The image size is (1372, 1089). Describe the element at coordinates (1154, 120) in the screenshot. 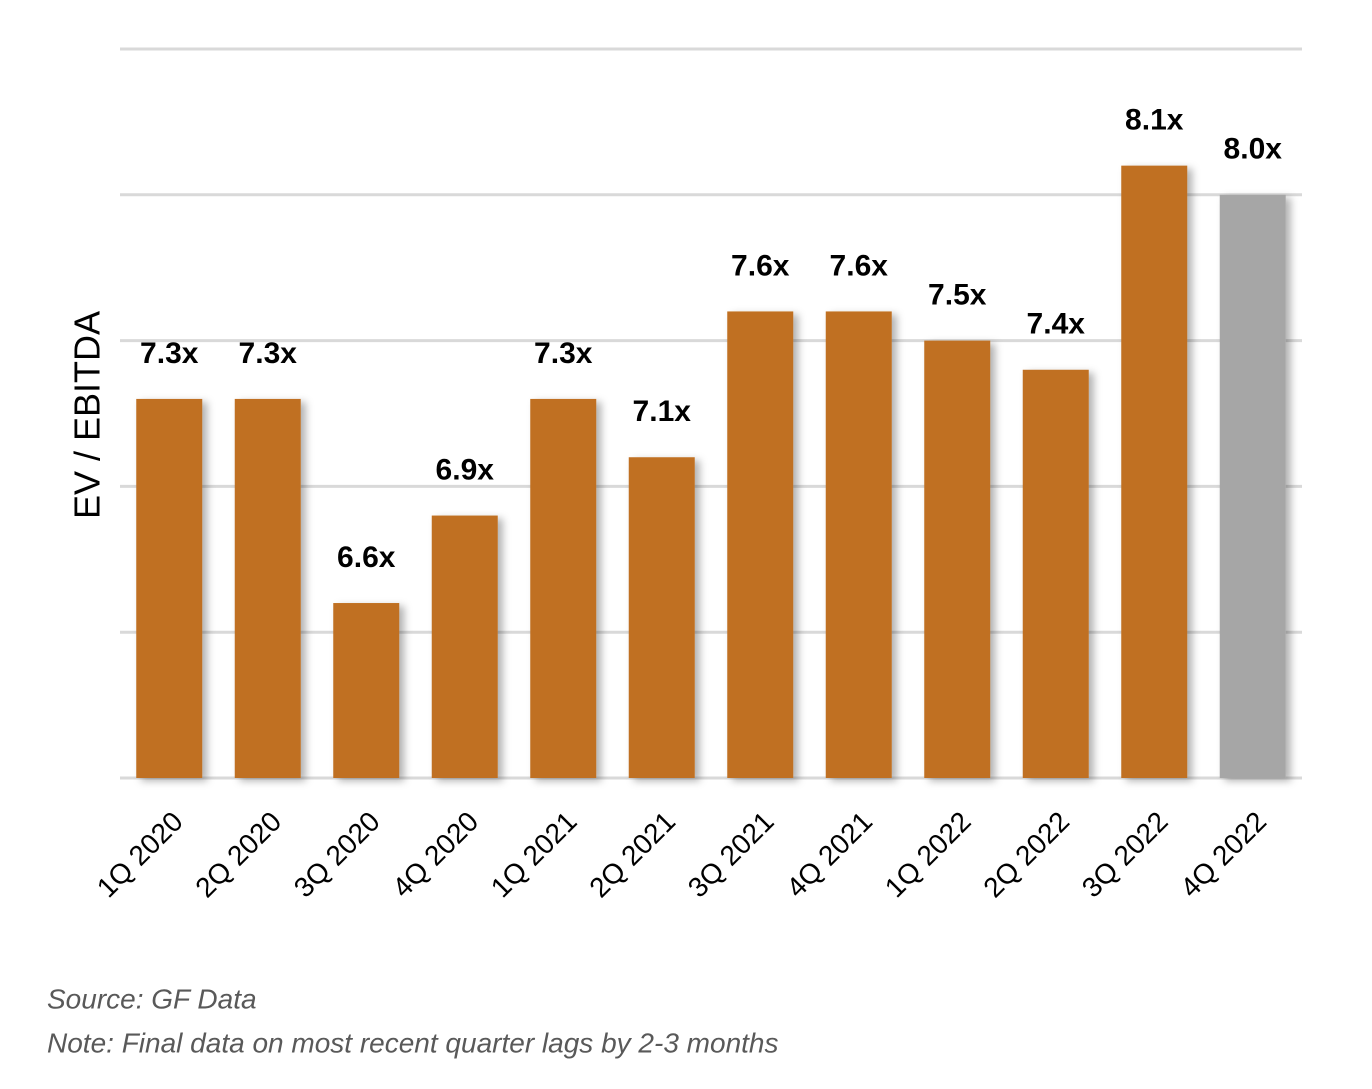

I see `value-label: 8.1x` at that location.